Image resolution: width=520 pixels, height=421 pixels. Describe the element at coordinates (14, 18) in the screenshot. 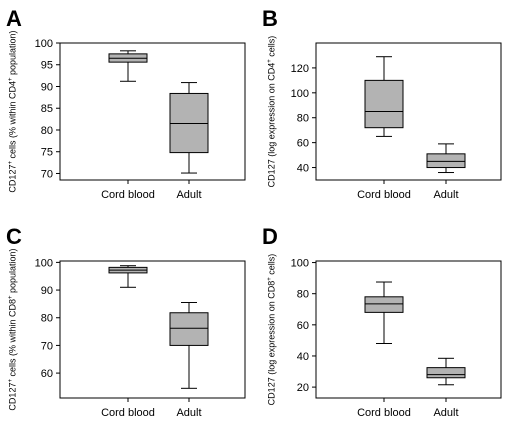

I see `panel-label: A` at that location.